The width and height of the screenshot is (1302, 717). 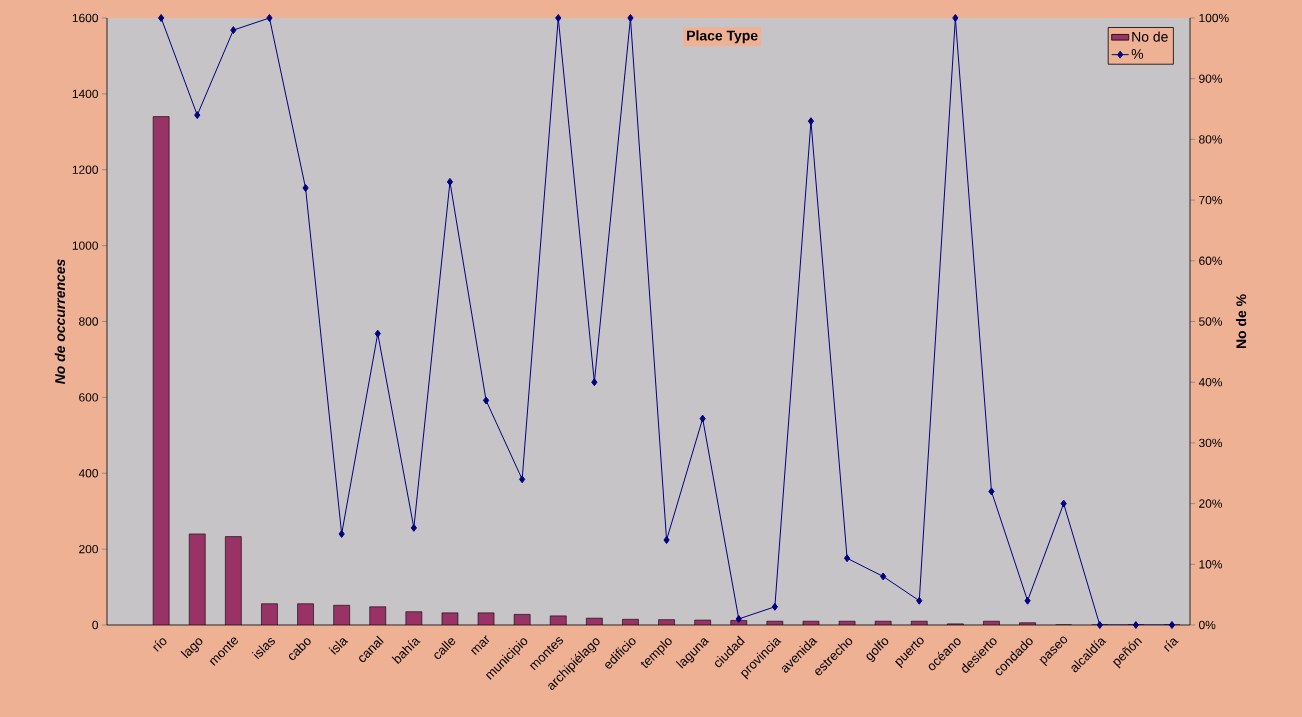 I want to click on y2-tick-label: 30%, so click(x=1211, y=443).